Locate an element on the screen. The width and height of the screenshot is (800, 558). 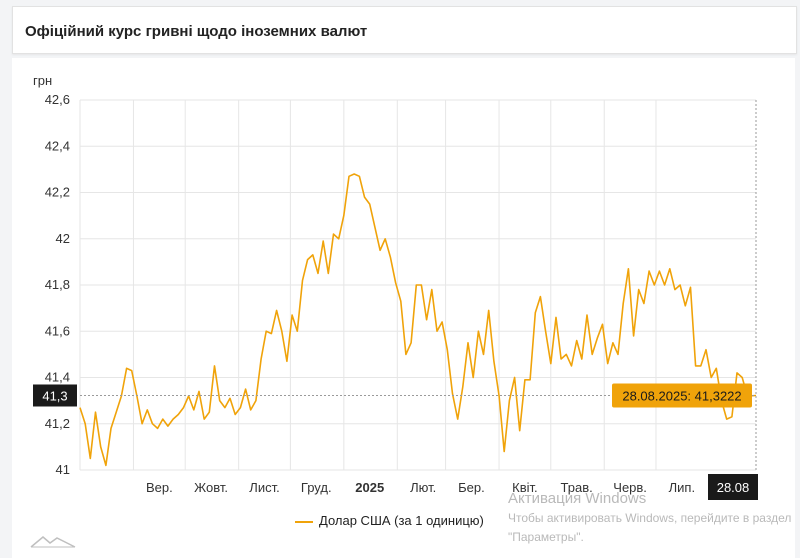
x-tick-label: Квіт. is located at coordinates (525, 487).